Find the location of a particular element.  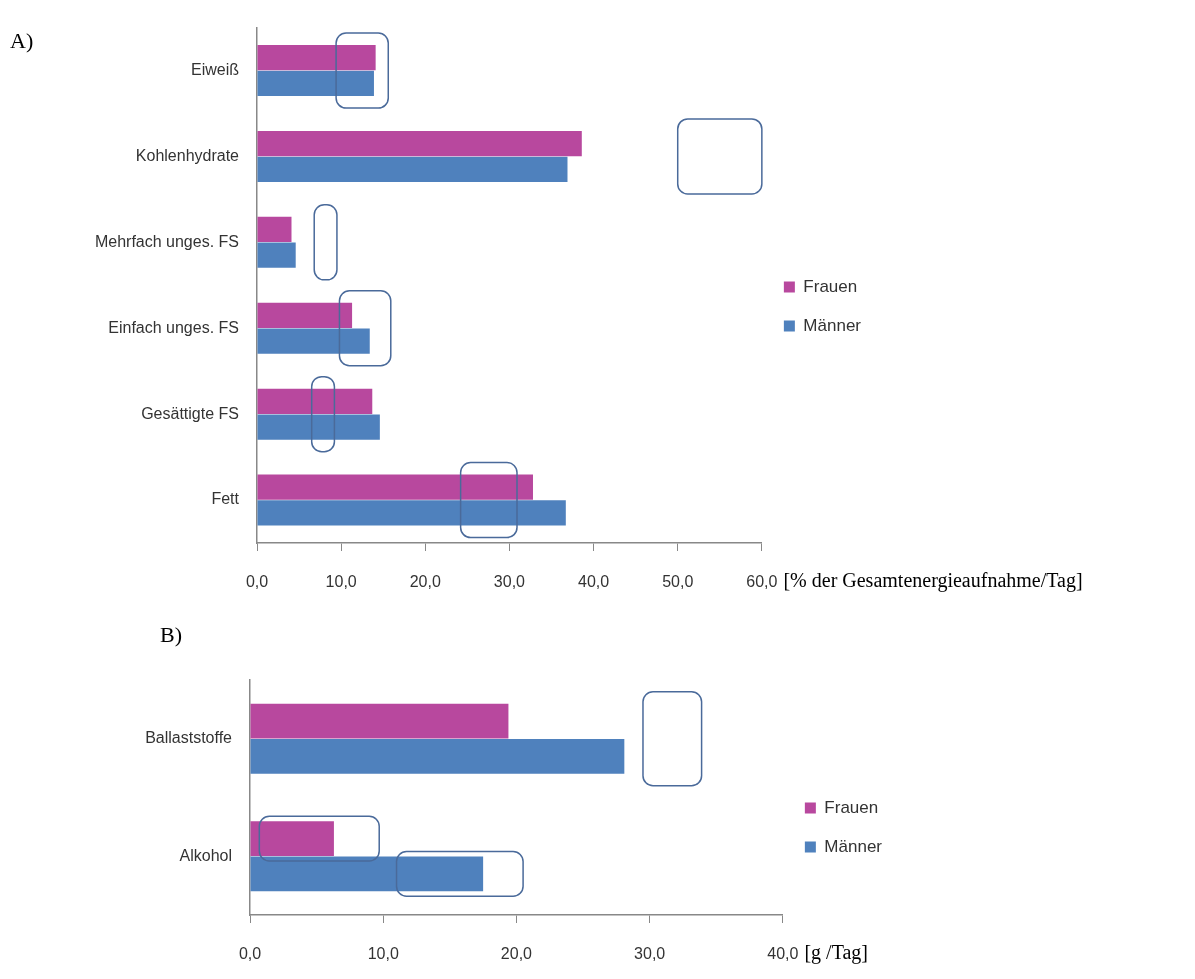

y-tick-label: Kohlenhydrate is located at coordinates (187, 155).